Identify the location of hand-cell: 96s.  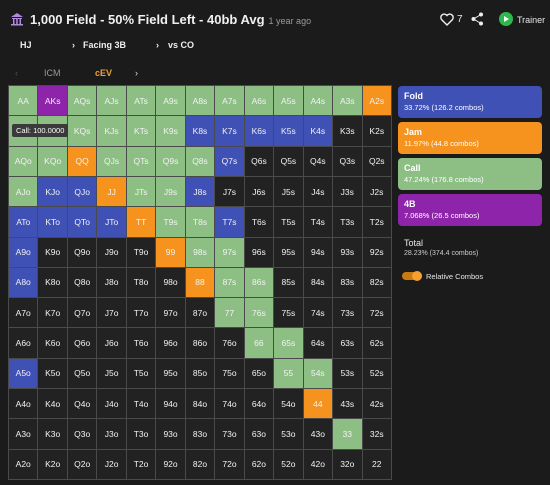
(259, 252).